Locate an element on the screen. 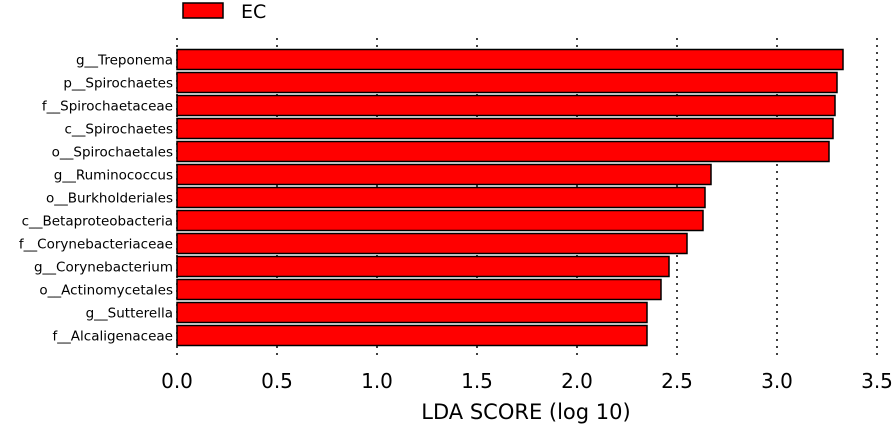 The height and width of the screenshot is (429, 896). category-label: c__Spirochaetes is located at coordinates (118, 130).